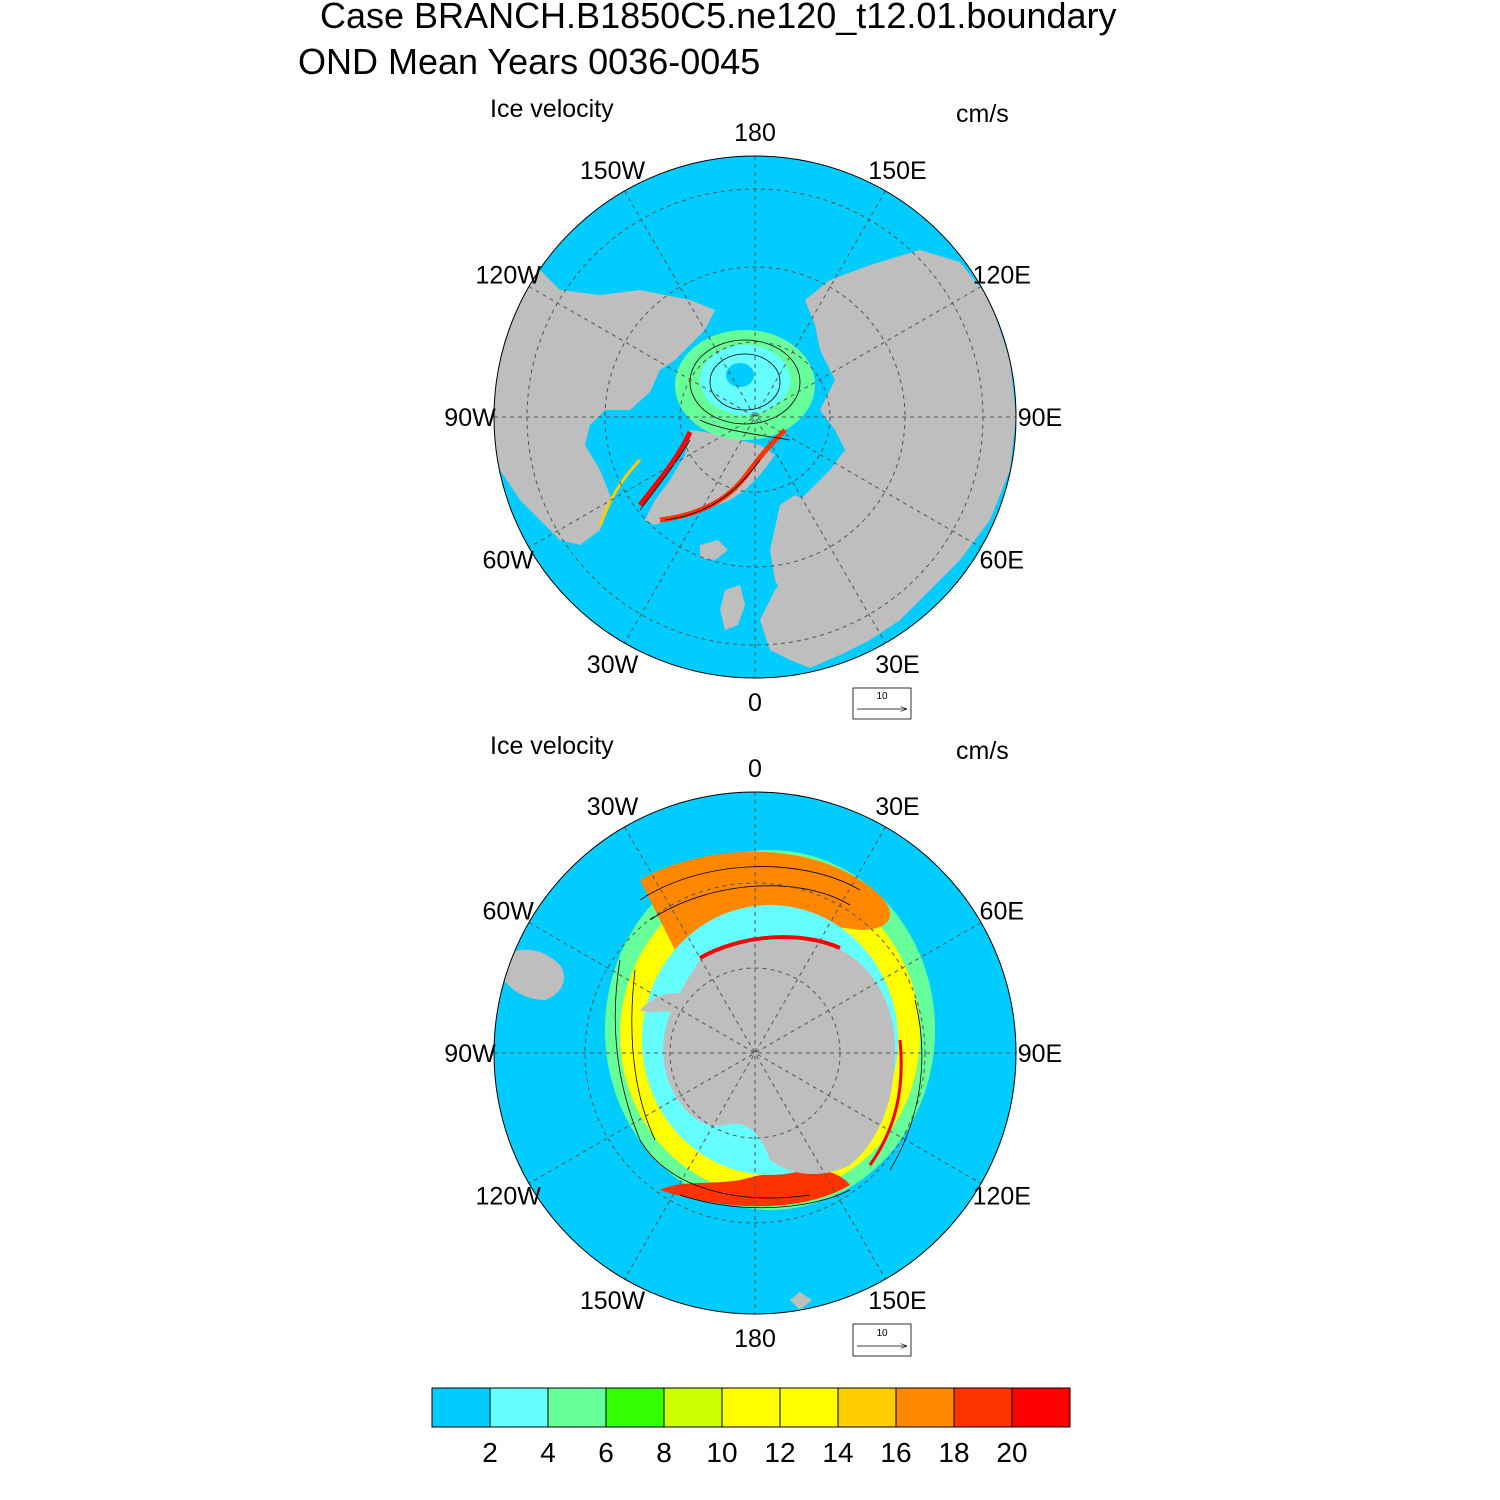 This screenshot has width=1500, height=1500. Describe the element at coordinates (982, 751) in the screenshot. I see `south-panel-units: cm/s` at that location.